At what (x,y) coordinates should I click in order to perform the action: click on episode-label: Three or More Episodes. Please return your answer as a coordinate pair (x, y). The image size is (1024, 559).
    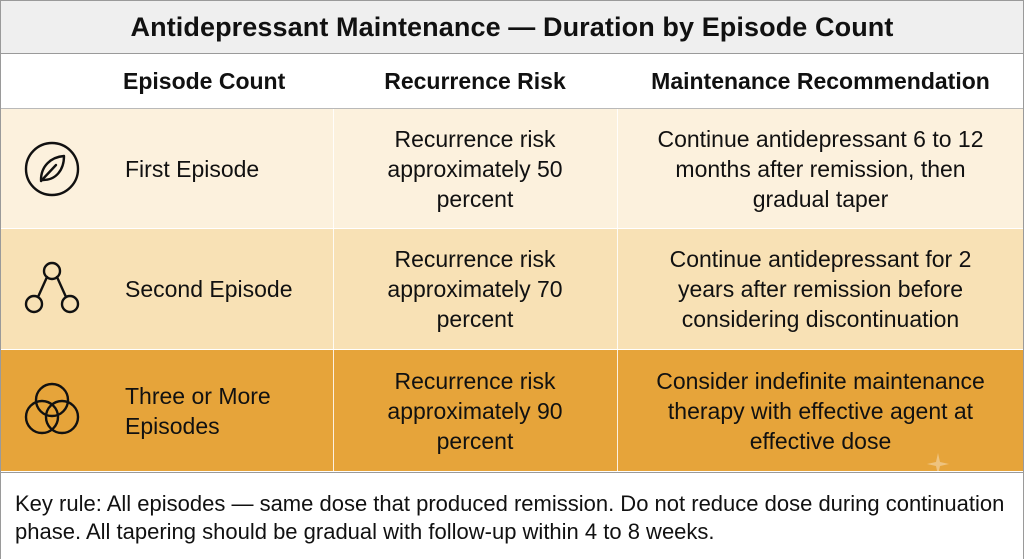
    Looking at the image, I should click on (198, 410).